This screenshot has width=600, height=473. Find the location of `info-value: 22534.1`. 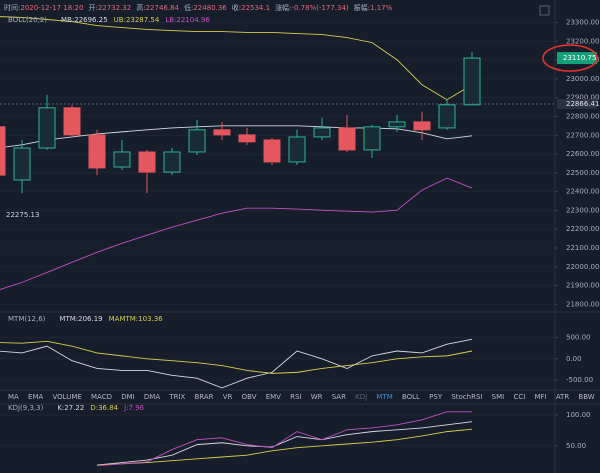

info-value: 22534.1 is located at coordinates (255, 8).